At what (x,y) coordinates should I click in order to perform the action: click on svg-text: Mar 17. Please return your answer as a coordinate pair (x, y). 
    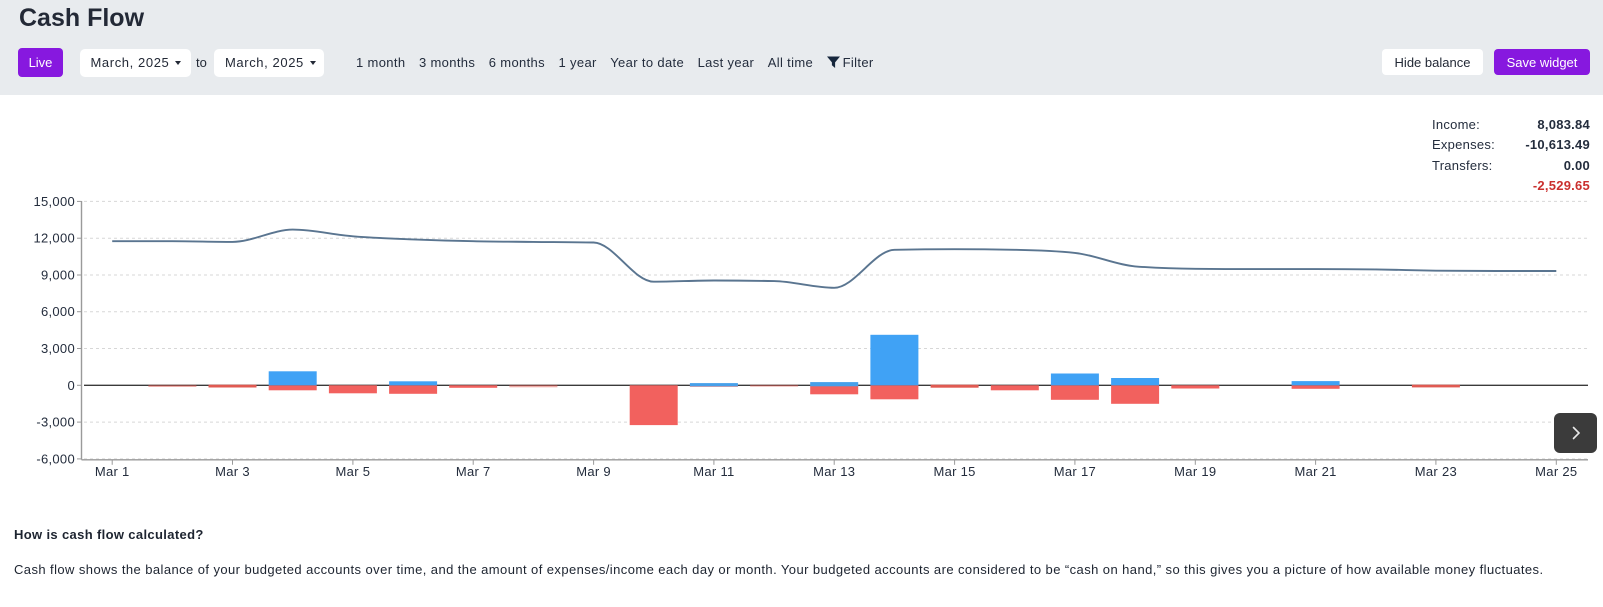
    Looking at the image, I should click on (1075, 471).